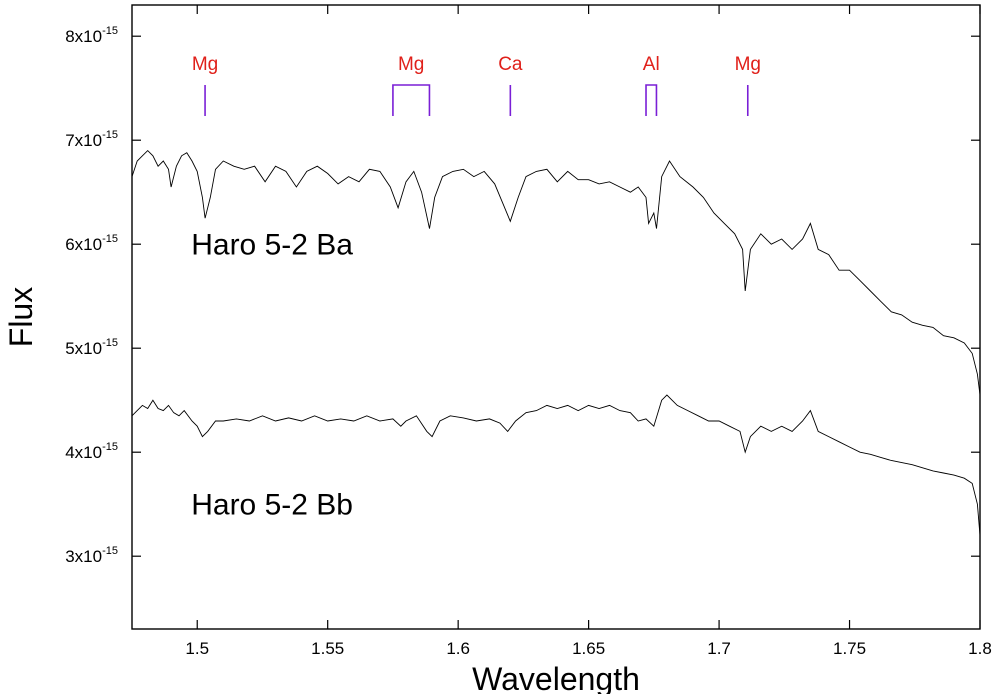 This screenshot has height=694, width=1000. Describe the element at coordinates (556, 677) in the screenshot. I see `x-axis-title: Wavelength` at that location.